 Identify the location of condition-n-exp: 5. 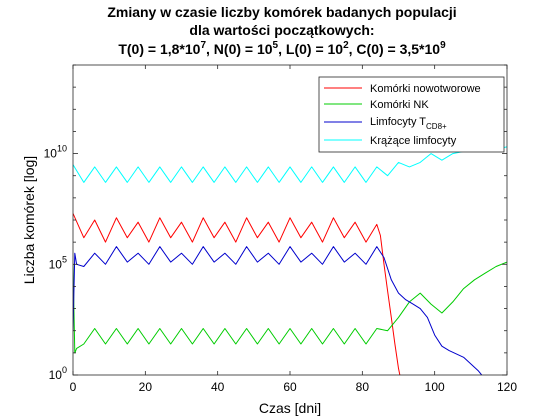
(276, 45).